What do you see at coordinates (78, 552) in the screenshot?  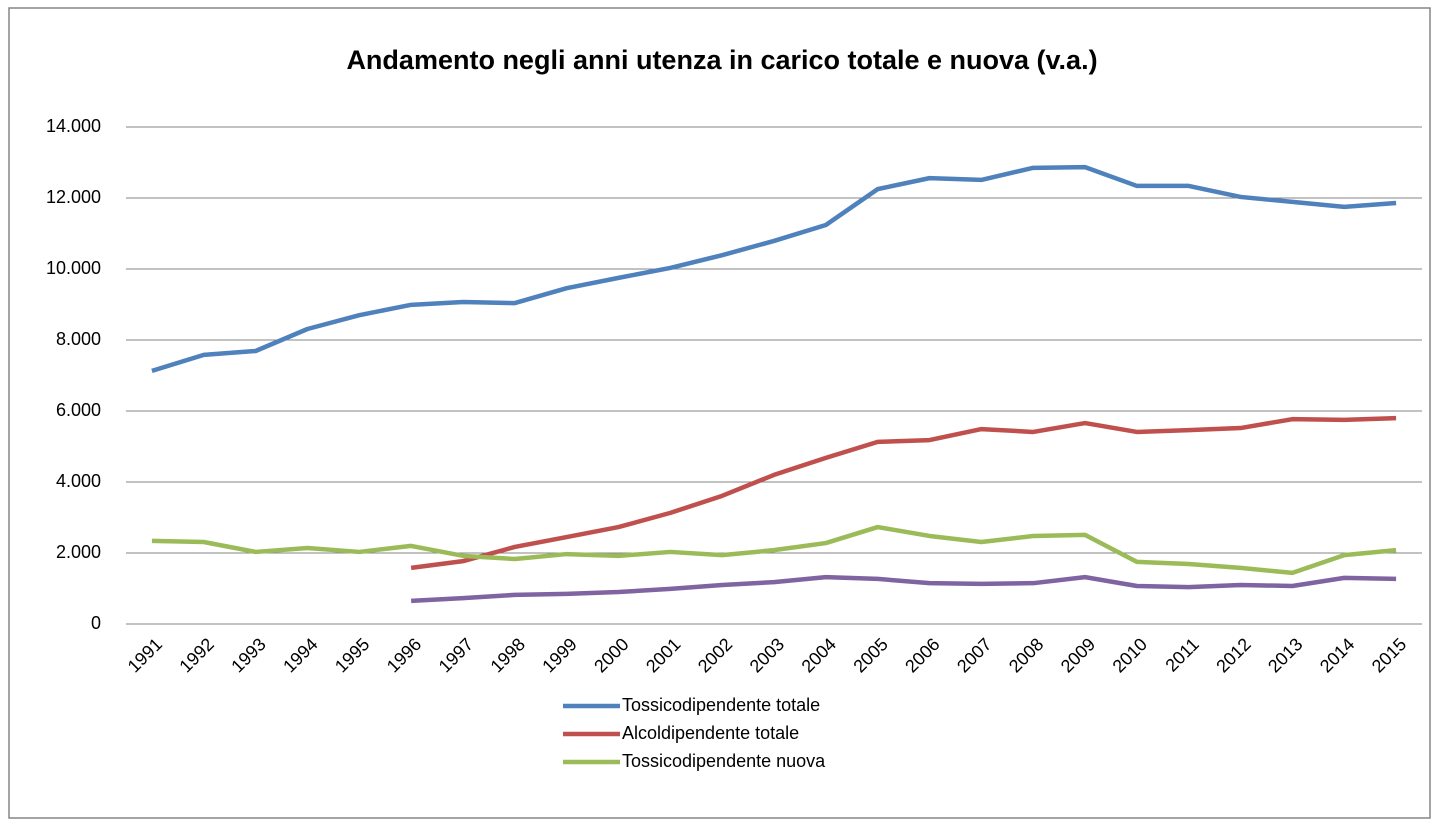 I see `y-tick-label: 2.000` at bounding box center [78, 552].